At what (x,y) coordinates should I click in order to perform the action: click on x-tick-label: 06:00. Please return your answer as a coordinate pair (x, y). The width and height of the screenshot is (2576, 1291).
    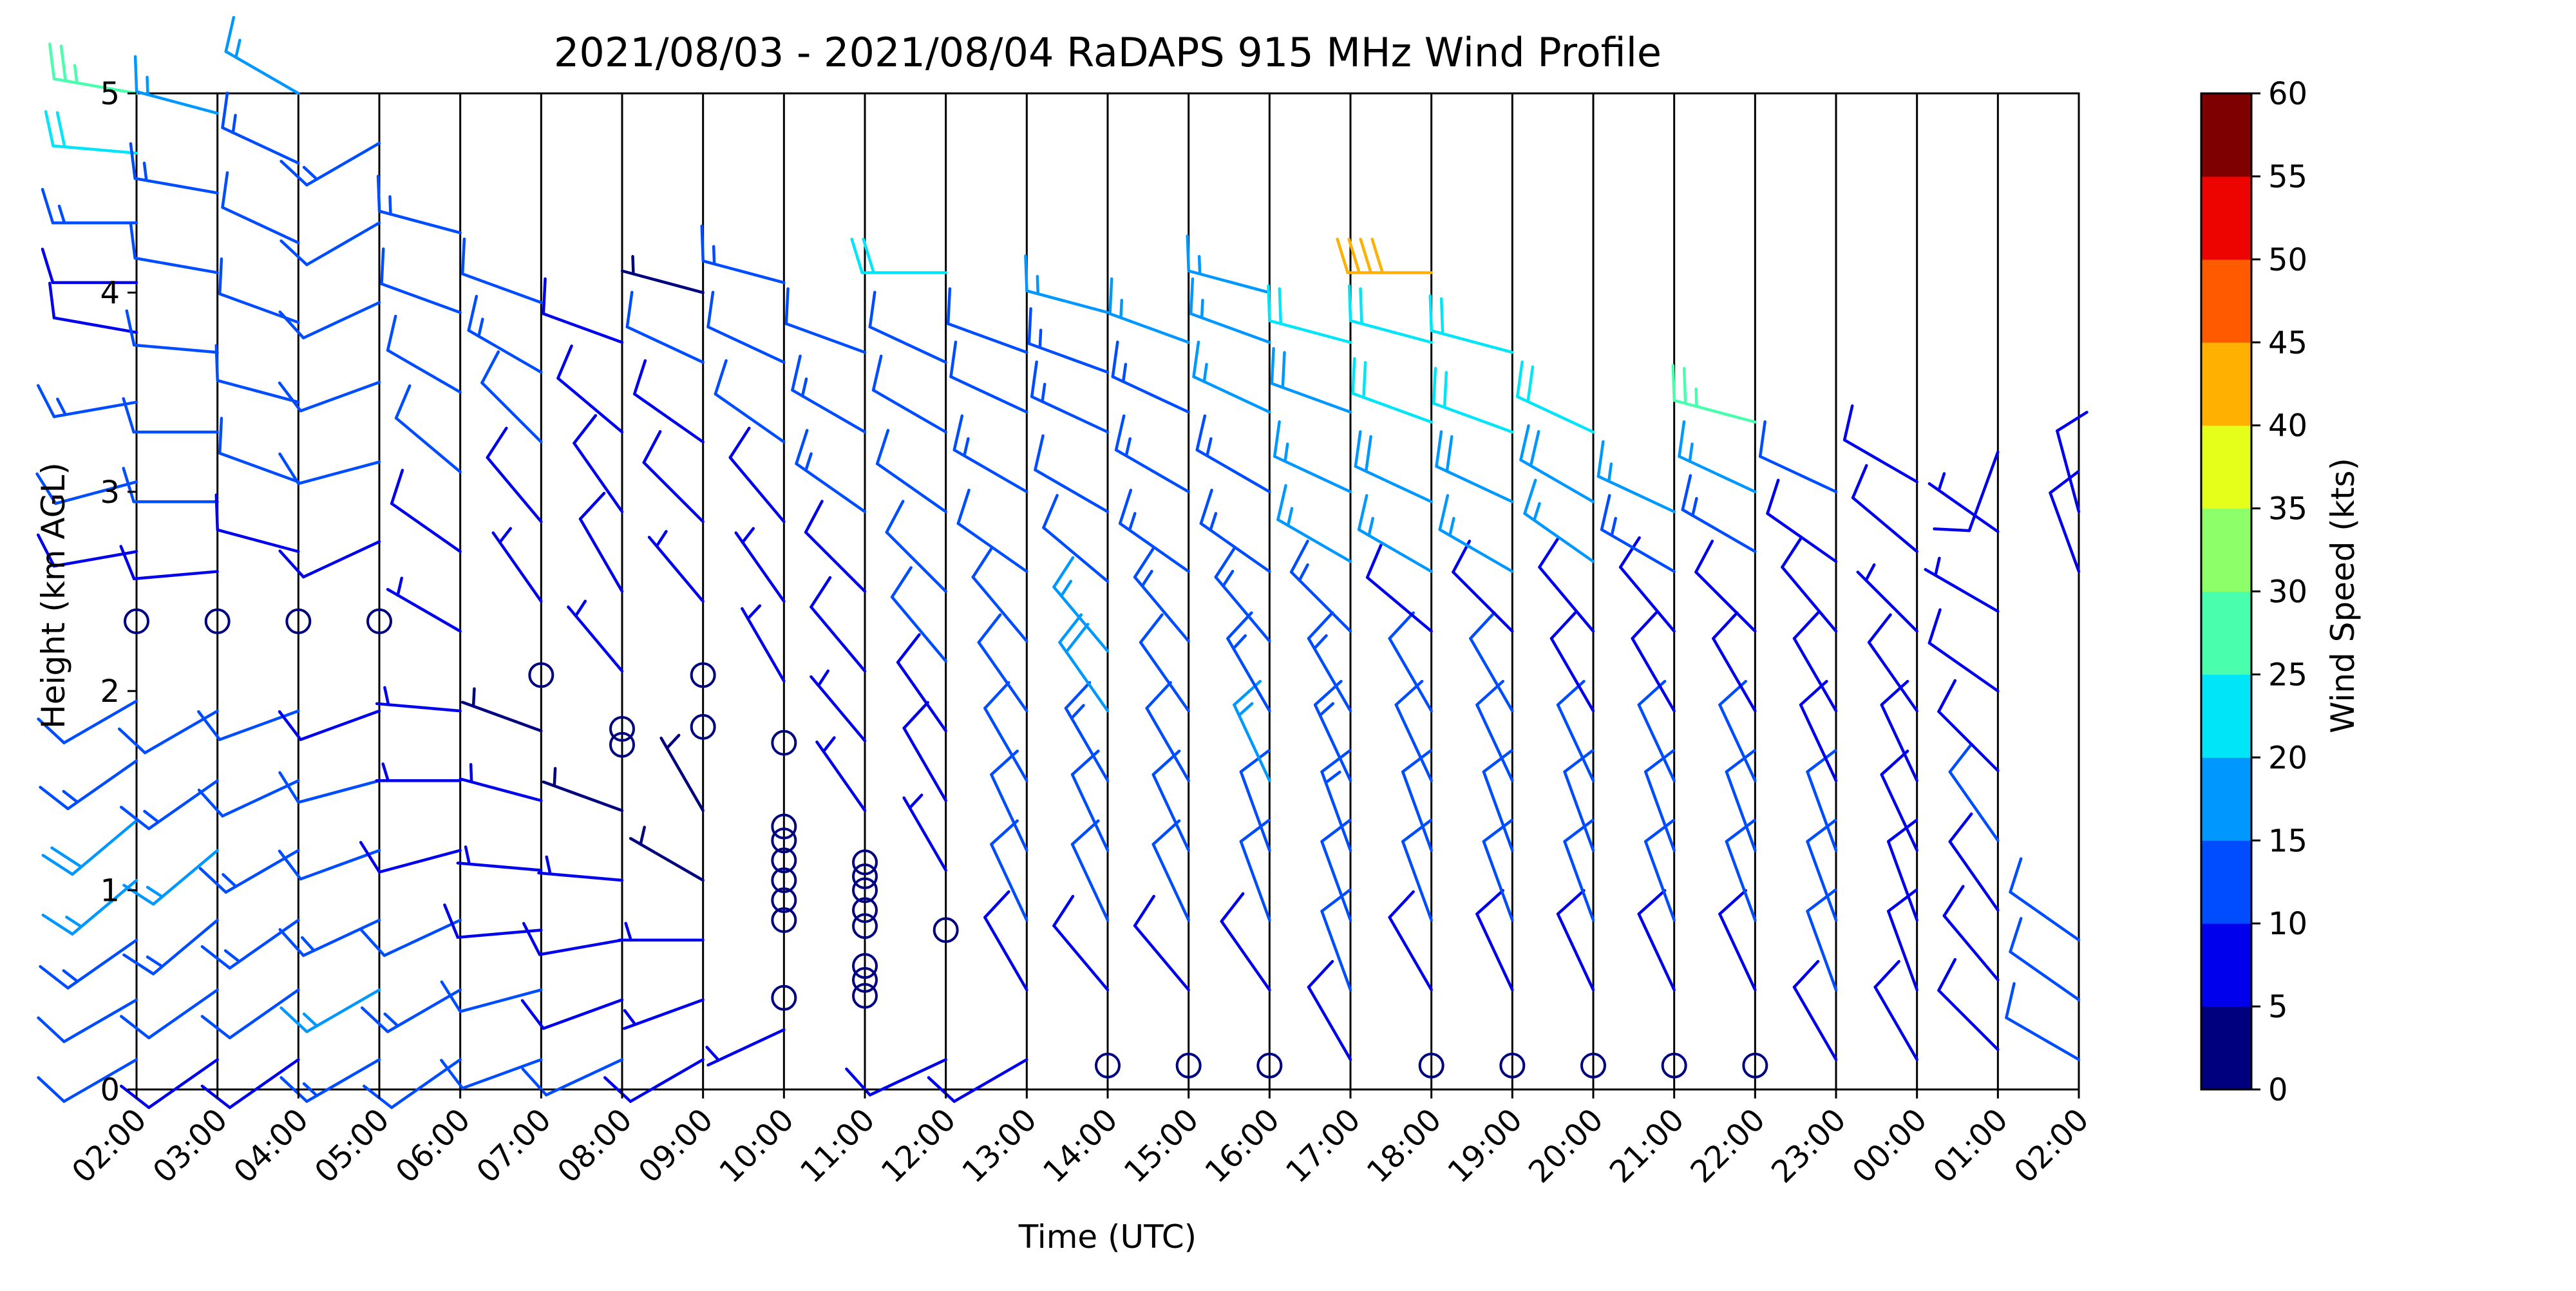
    Looking at the image, I should click on (433, 1146).